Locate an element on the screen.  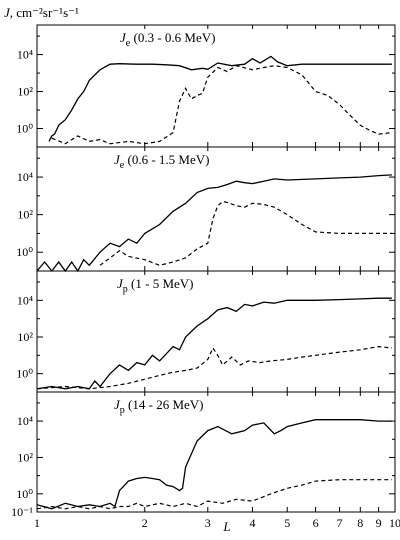
x-tick-label: 4 is located at coordinates (253, 523).